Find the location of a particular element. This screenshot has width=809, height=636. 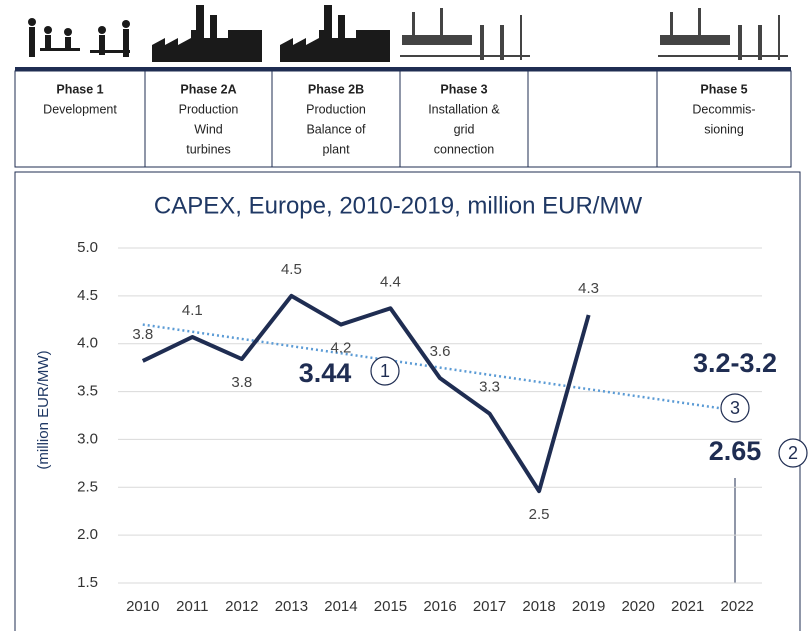

y-tick-label: 1.5 is located at coordinates (87, 582).